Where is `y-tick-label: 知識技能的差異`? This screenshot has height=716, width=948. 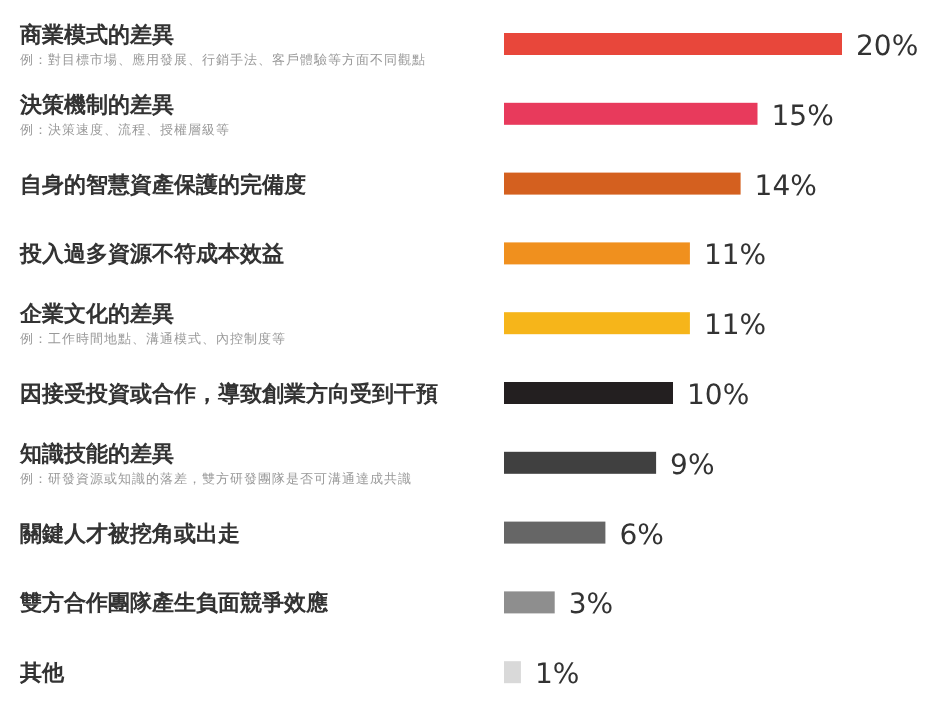 y-tick-label: 知識技能的差異 is located at coordinates (96, 453).